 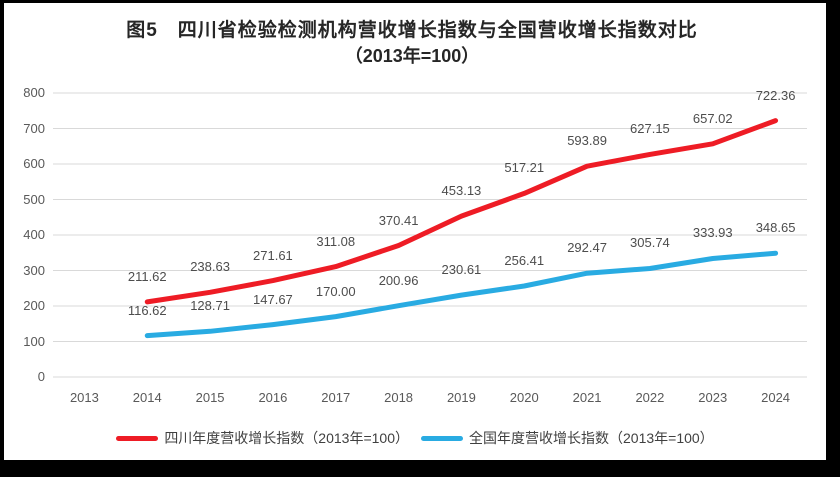 I want to click on legend-label-national: 全国年度营收增长指数（2013年=100）, so click(x=591, y=438).